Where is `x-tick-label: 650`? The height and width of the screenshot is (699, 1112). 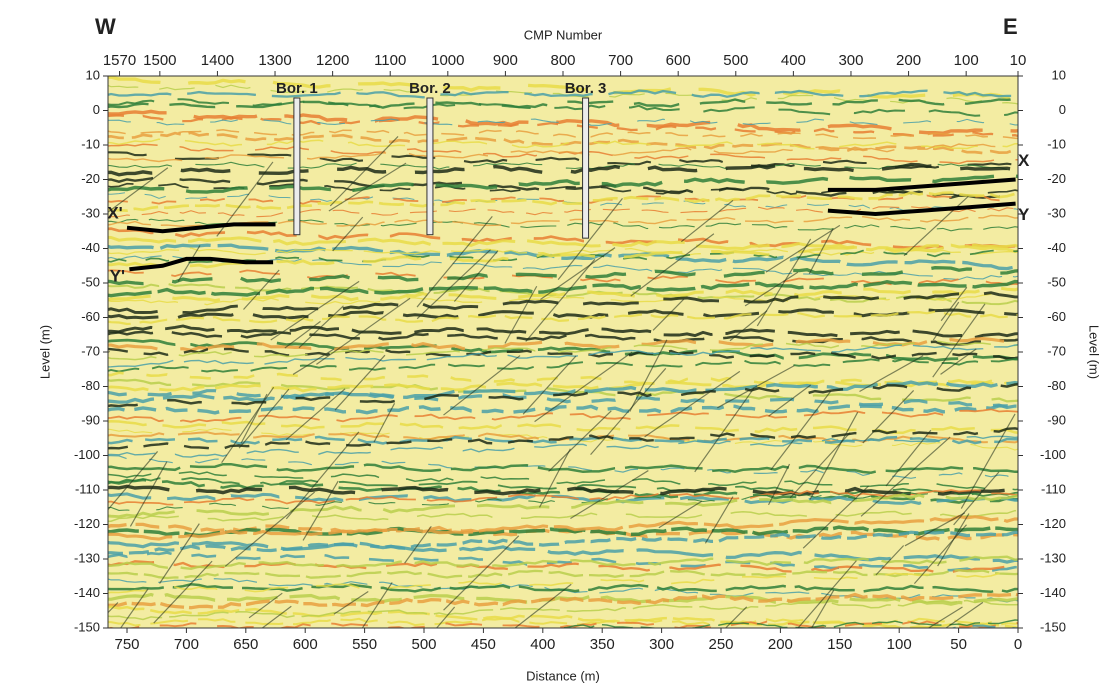
x-tick-label: 650 is located at coordinates (245, 644).